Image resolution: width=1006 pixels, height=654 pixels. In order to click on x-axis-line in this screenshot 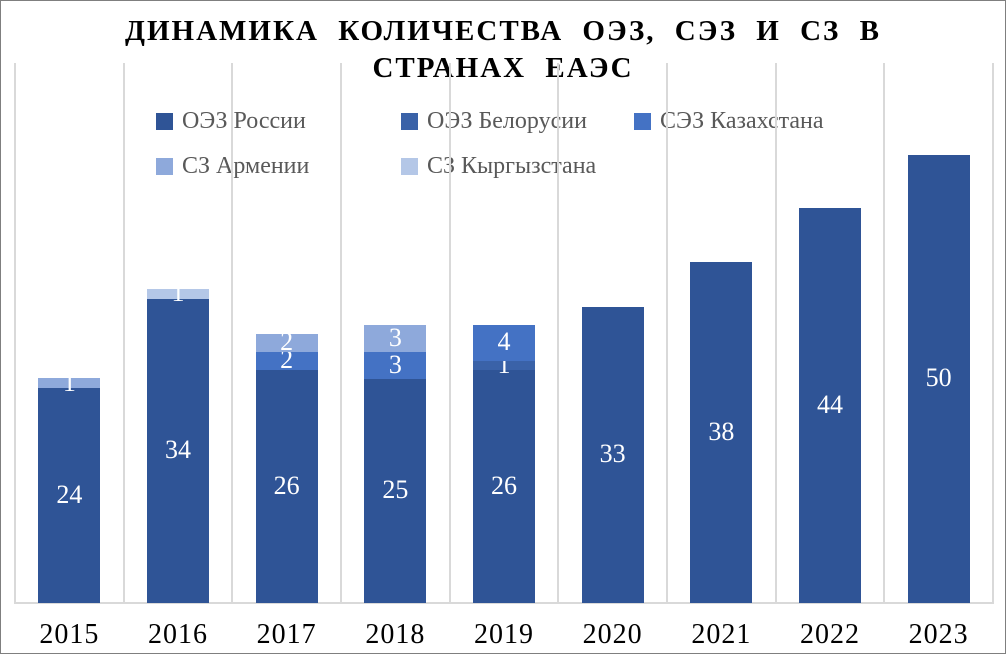, I will do `click(504, 603)`.